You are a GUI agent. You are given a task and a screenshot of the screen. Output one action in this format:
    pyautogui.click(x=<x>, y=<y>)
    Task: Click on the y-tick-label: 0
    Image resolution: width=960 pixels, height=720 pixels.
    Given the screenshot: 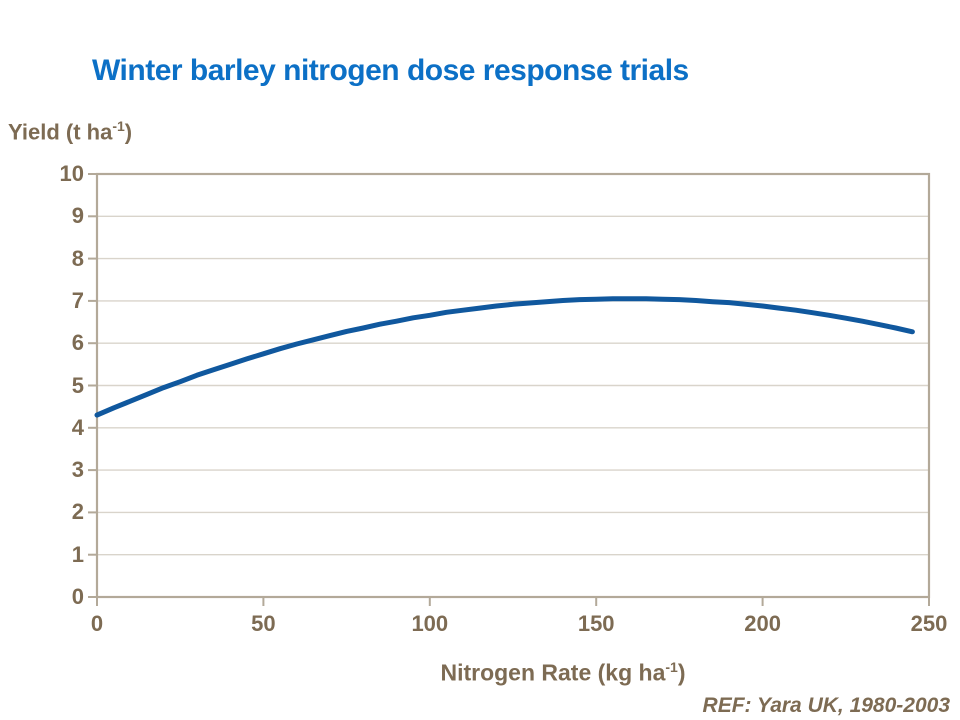 What is the action you would take?
    pyautogui.click(x=77, y=596)
    